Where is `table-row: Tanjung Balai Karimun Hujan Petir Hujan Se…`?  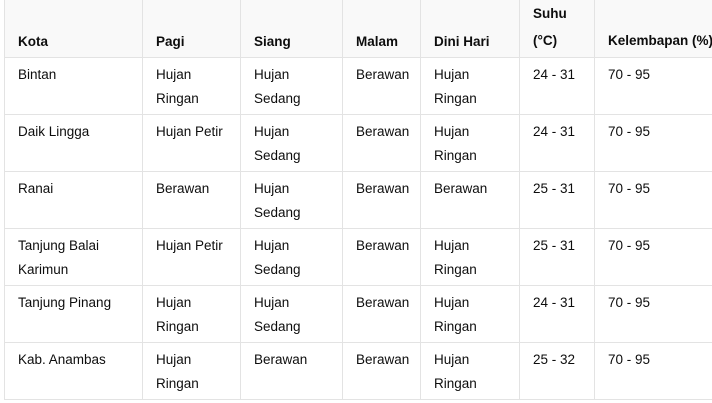 table-row: Tanjung Balai Karimun Hujan Petir Hujan Se… is located at coordinates (358, 257).